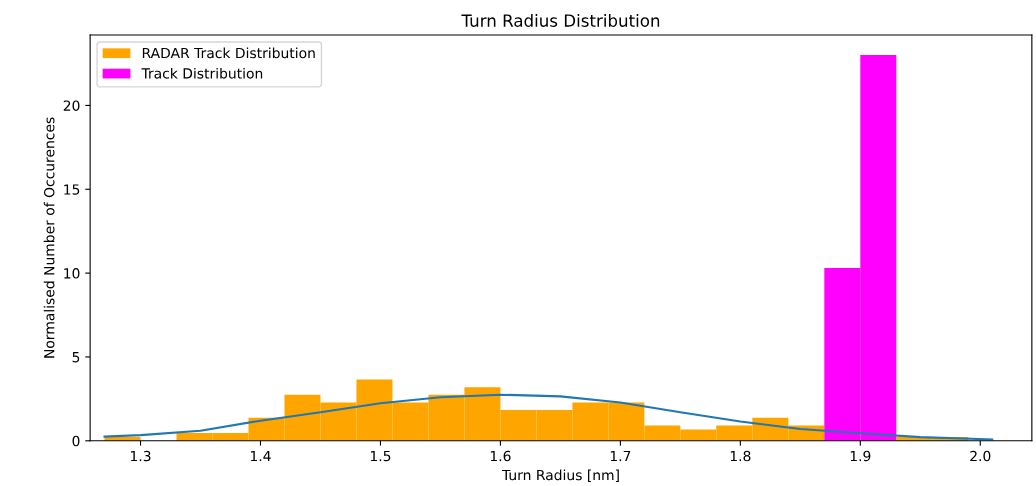 The height and width of the screenshot is (486, 1036). Describe the element at coordinates (500, 456) in the screenshot. I see `x-tick-label: 1.6` at that location.